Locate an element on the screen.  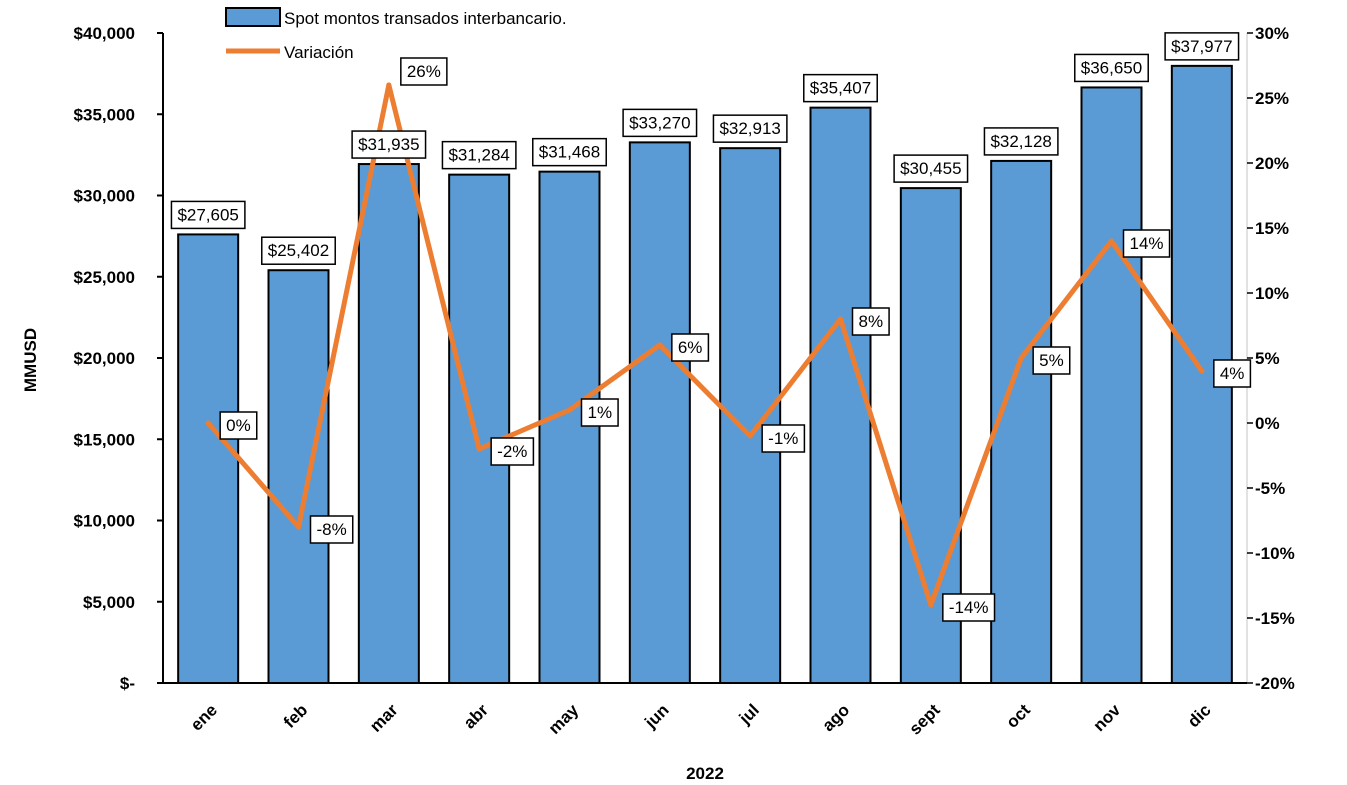
x-tick-label: sept is located at coordinates (925, 719).